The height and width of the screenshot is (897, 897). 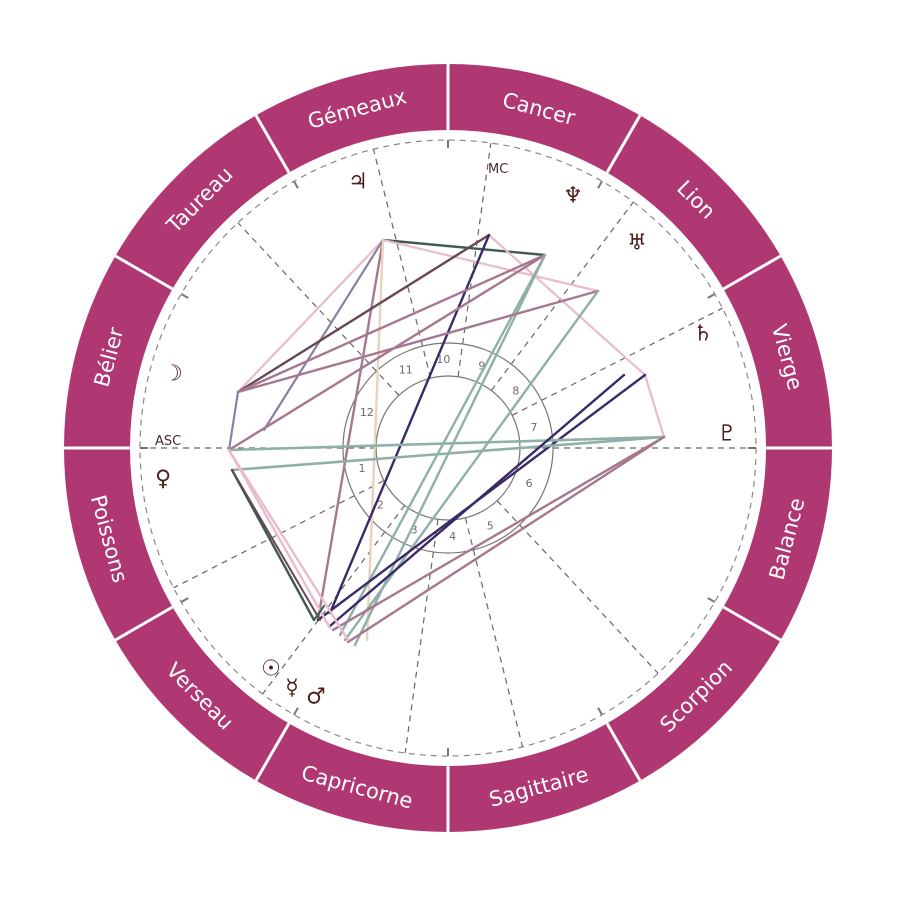 What do you see at coordinates (414, 529) in the screenshot?
I see `house-number: 3` at bounding box center [414, 529].